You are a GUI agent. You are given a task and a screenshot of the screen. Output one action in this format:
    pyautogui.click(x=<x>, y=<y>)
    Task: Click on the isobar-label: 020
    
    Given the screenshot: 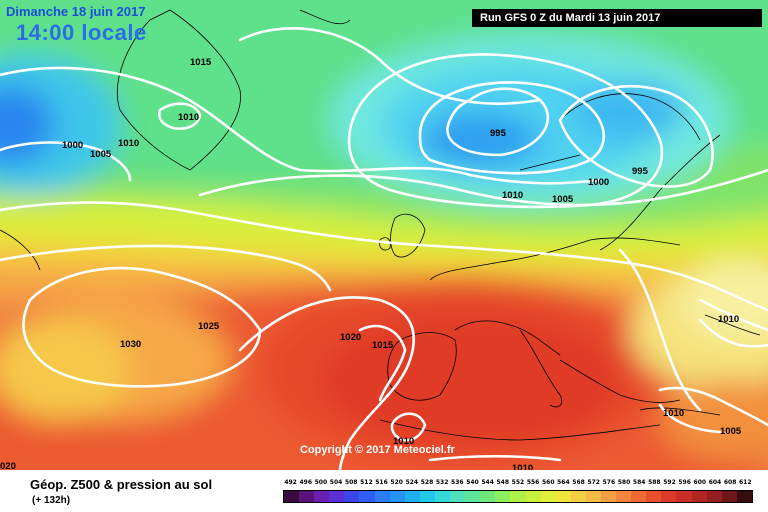 What is the action you would take?
    pyautogui.click(x=8, y=465)
    